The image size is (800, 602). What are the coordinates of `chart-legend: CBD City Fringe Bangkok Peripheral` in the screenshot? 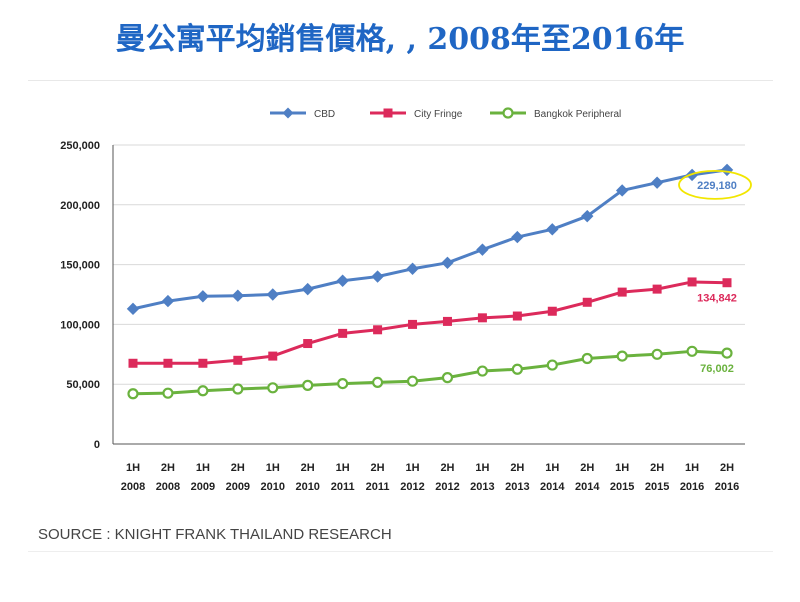 It's located at (445, 113).